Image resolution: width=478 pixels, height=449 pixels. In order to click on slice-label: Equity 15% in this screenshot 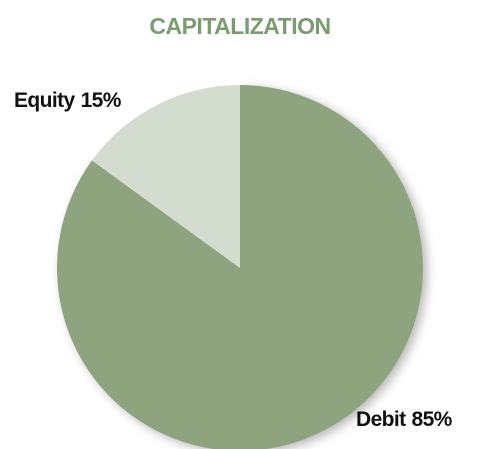, I will do `click(68, 100)`.